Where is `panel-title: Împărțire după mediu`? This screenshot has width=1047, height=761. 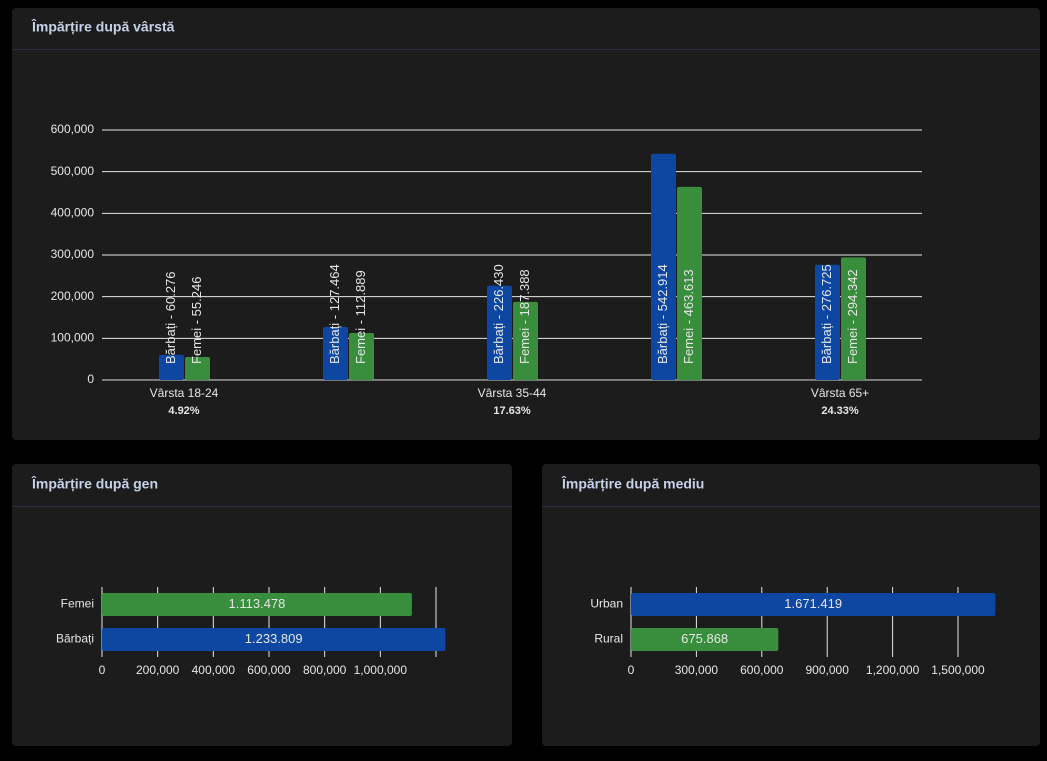
panel-title: Împărțire după mediu is located at coordinates (632, 483).